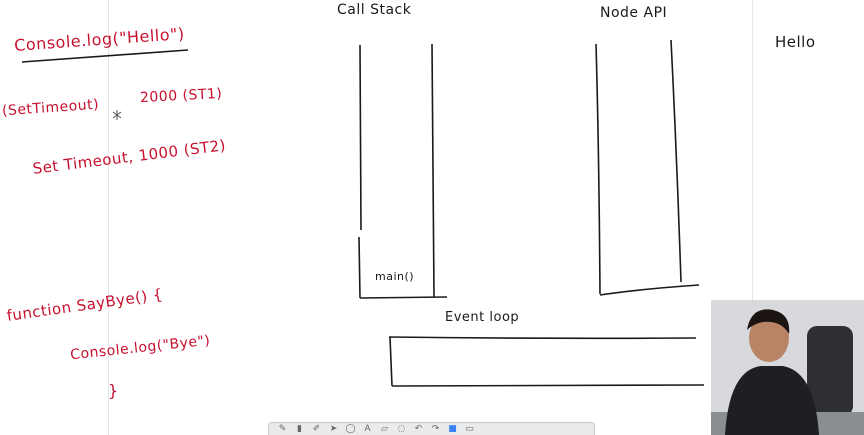 The width and height of the screenshot is (864, 435). I want to click on event-loop-top, so click(542, 338).